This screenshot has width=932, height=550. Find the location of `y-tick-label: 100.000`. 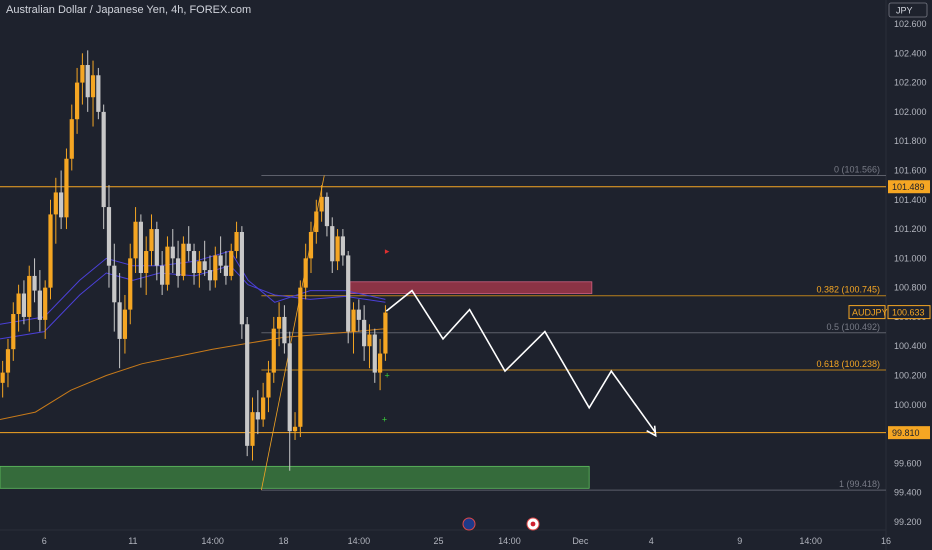

y-tick-label: 100.000 is located at coordinates (910, 405).